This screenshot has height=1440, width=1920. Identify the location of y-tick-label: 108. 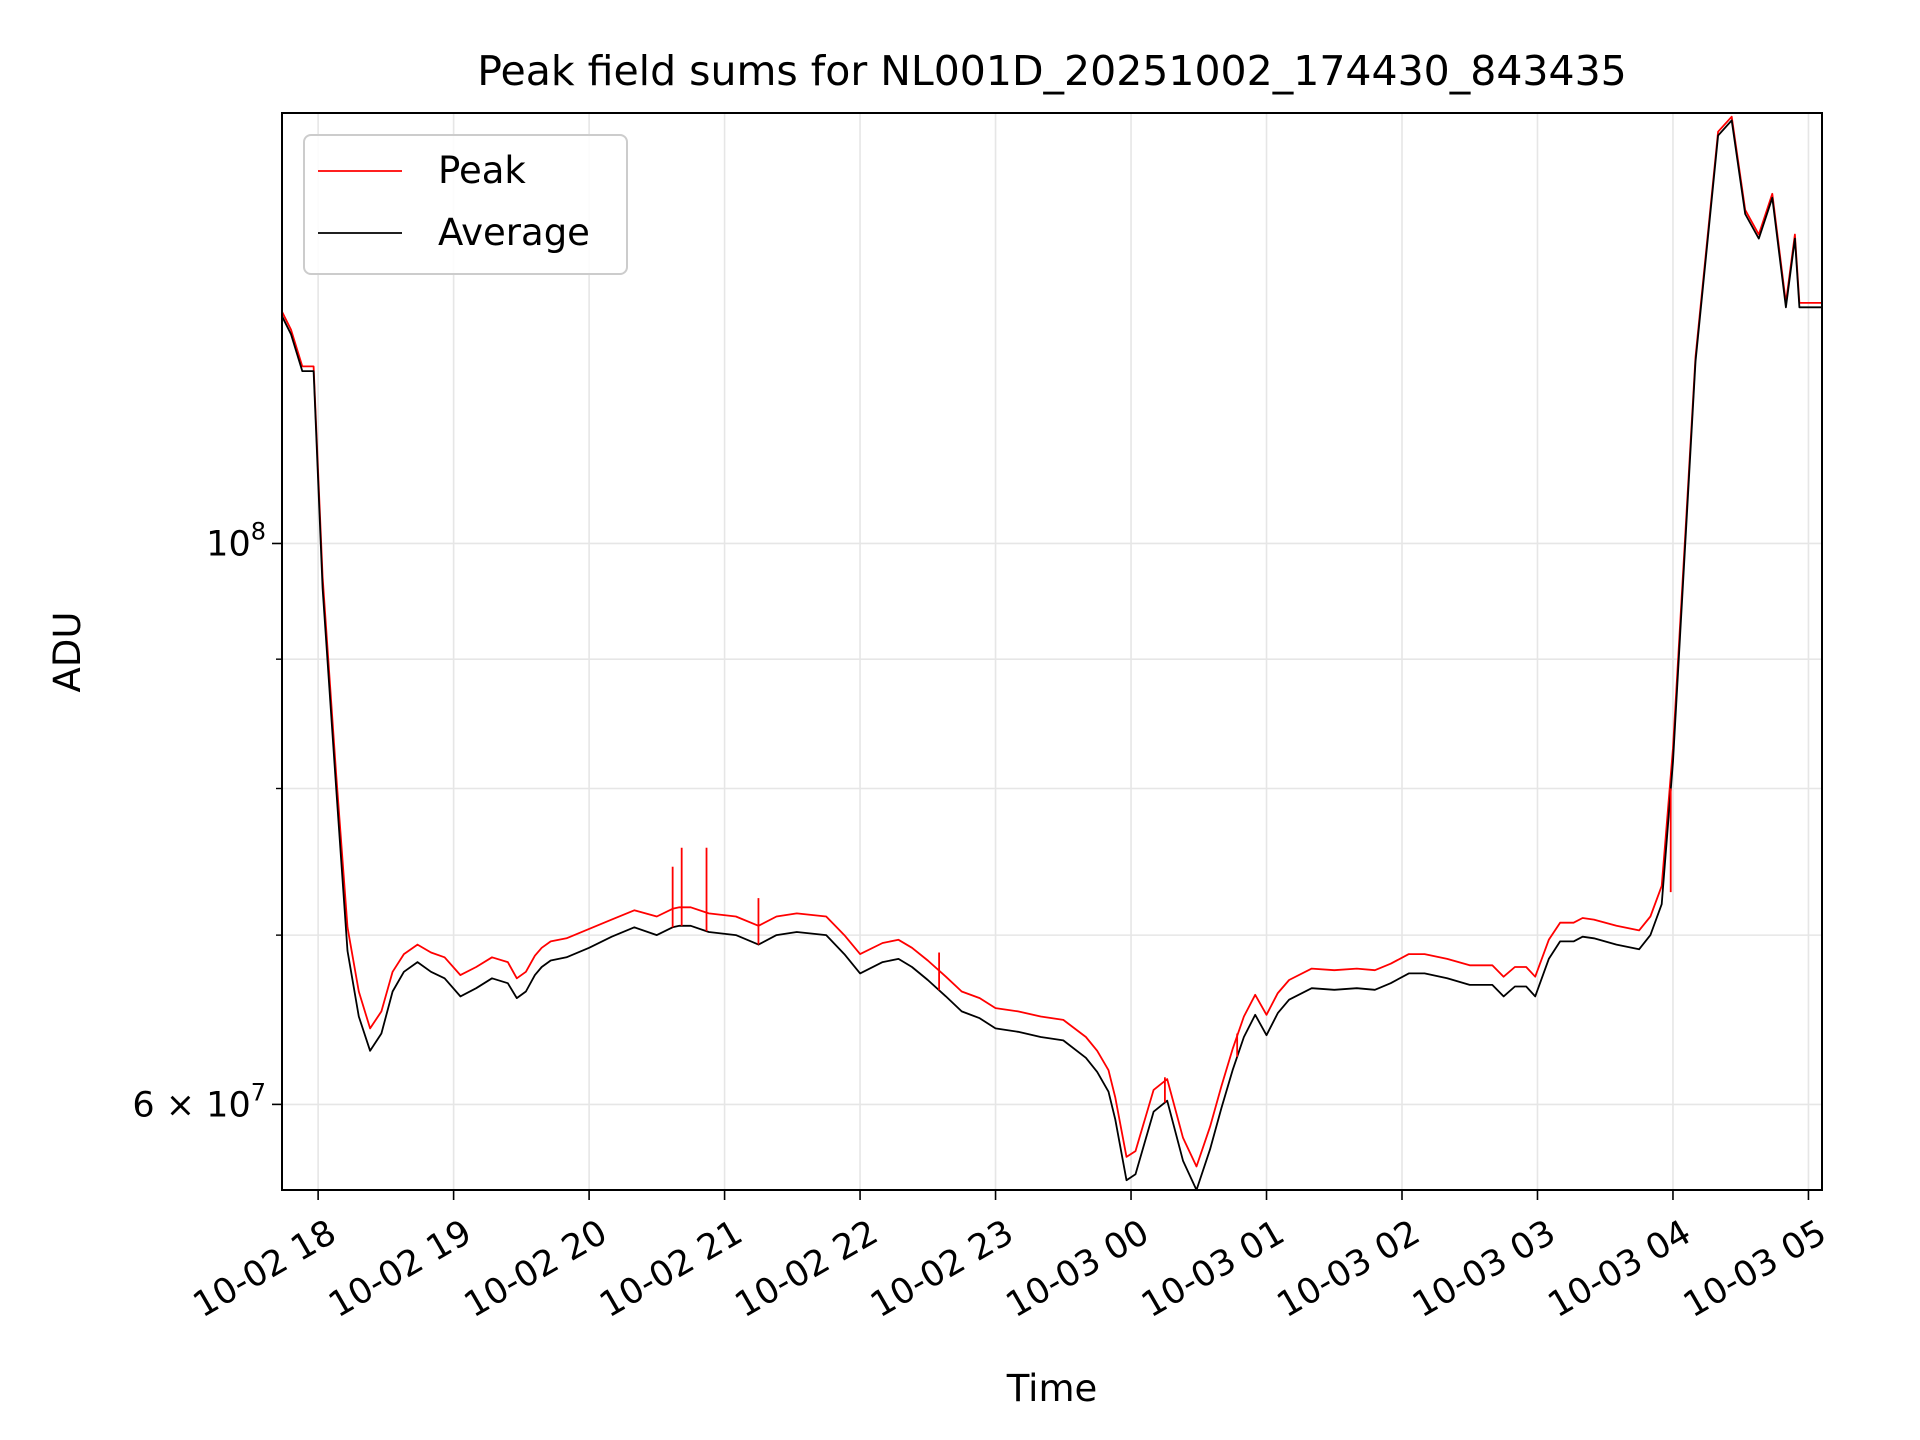
(236, 540).